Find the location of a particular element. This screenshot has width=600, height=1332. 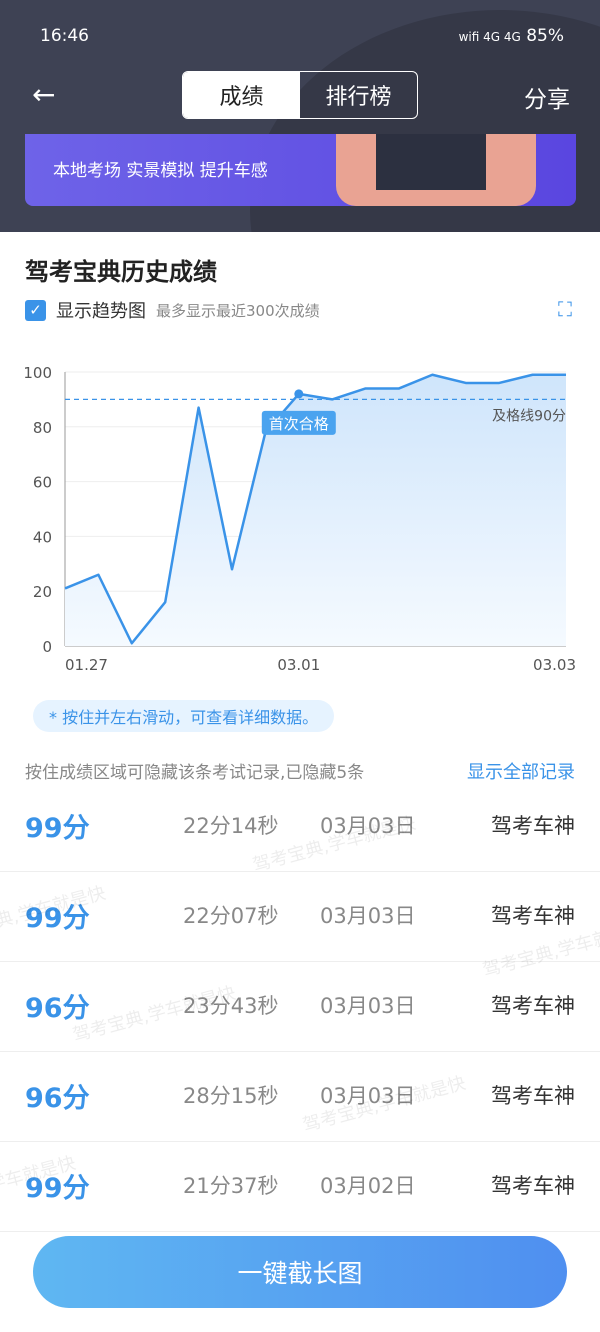

y-tick-label: 0 is located at coordinates (47, 647).